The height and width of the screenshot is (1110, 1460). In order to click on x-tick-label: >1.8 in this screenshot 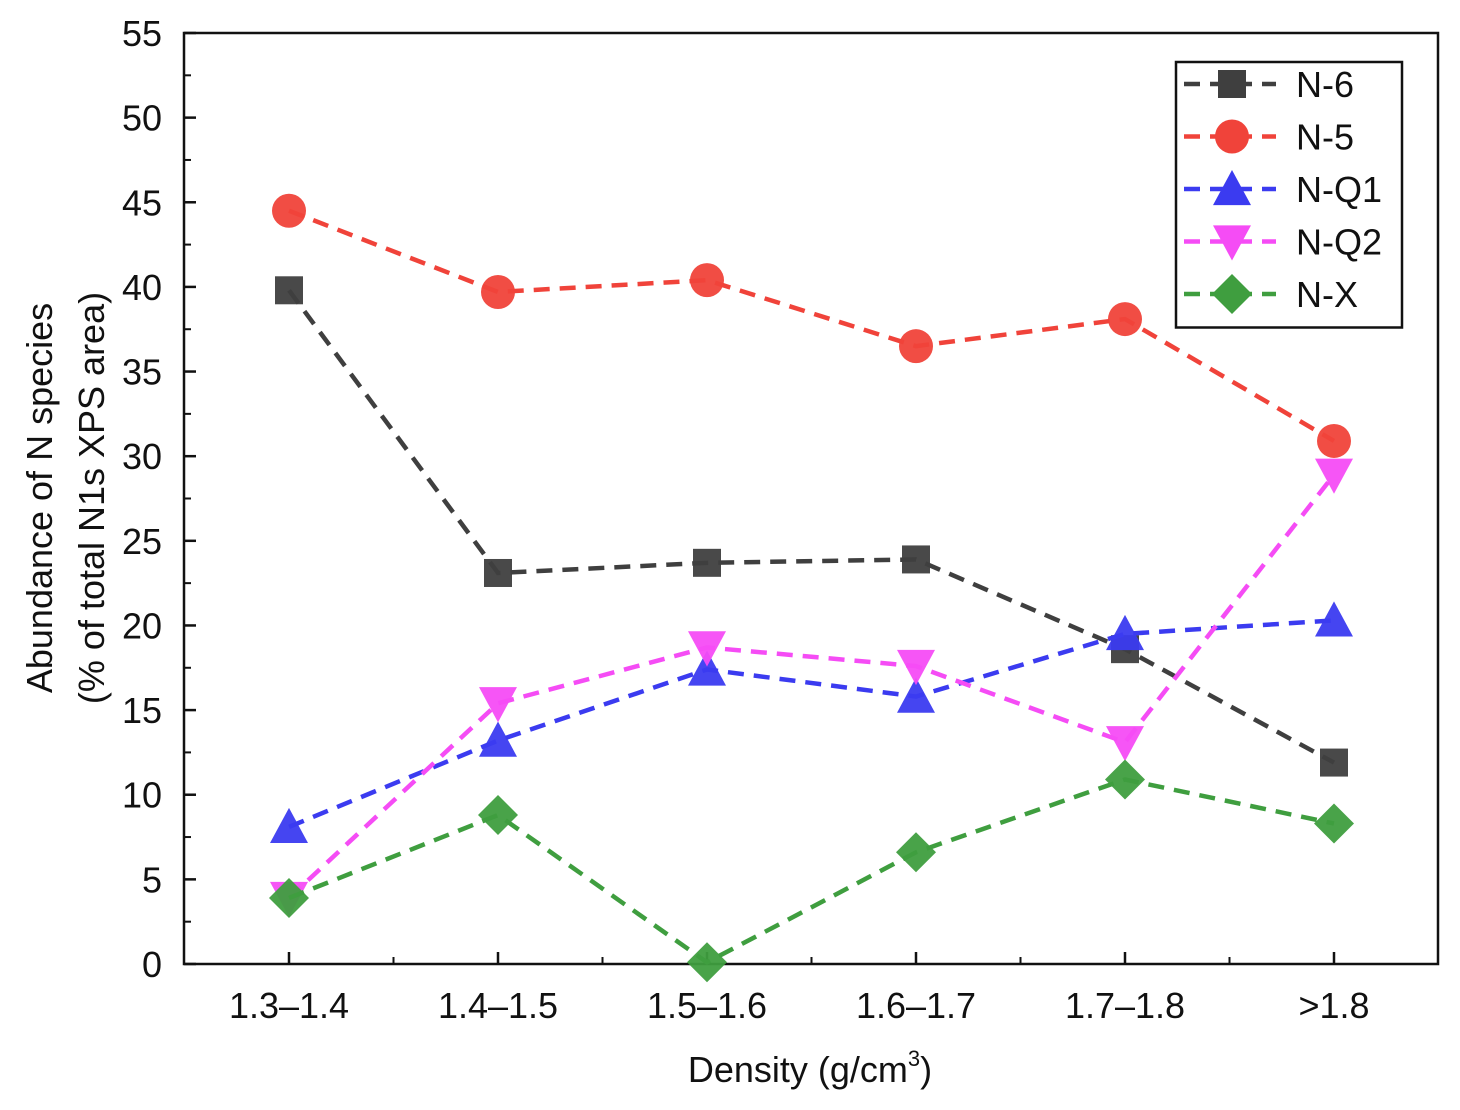, I will do `click(1333, 1005)`.